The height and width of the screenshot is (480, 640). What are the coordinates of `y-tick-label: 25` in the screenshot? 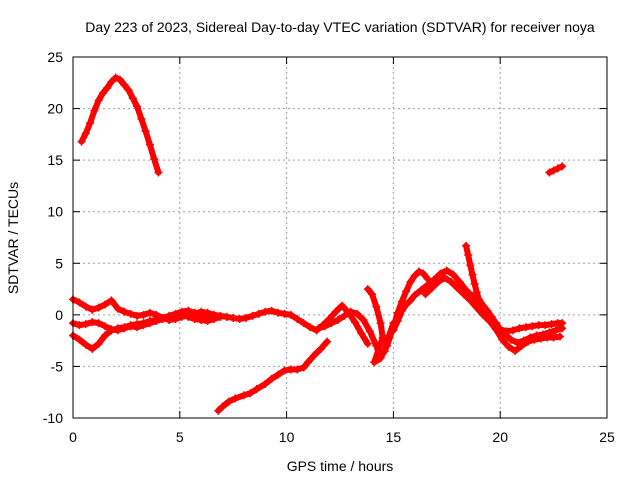 It's located at (55, 57).